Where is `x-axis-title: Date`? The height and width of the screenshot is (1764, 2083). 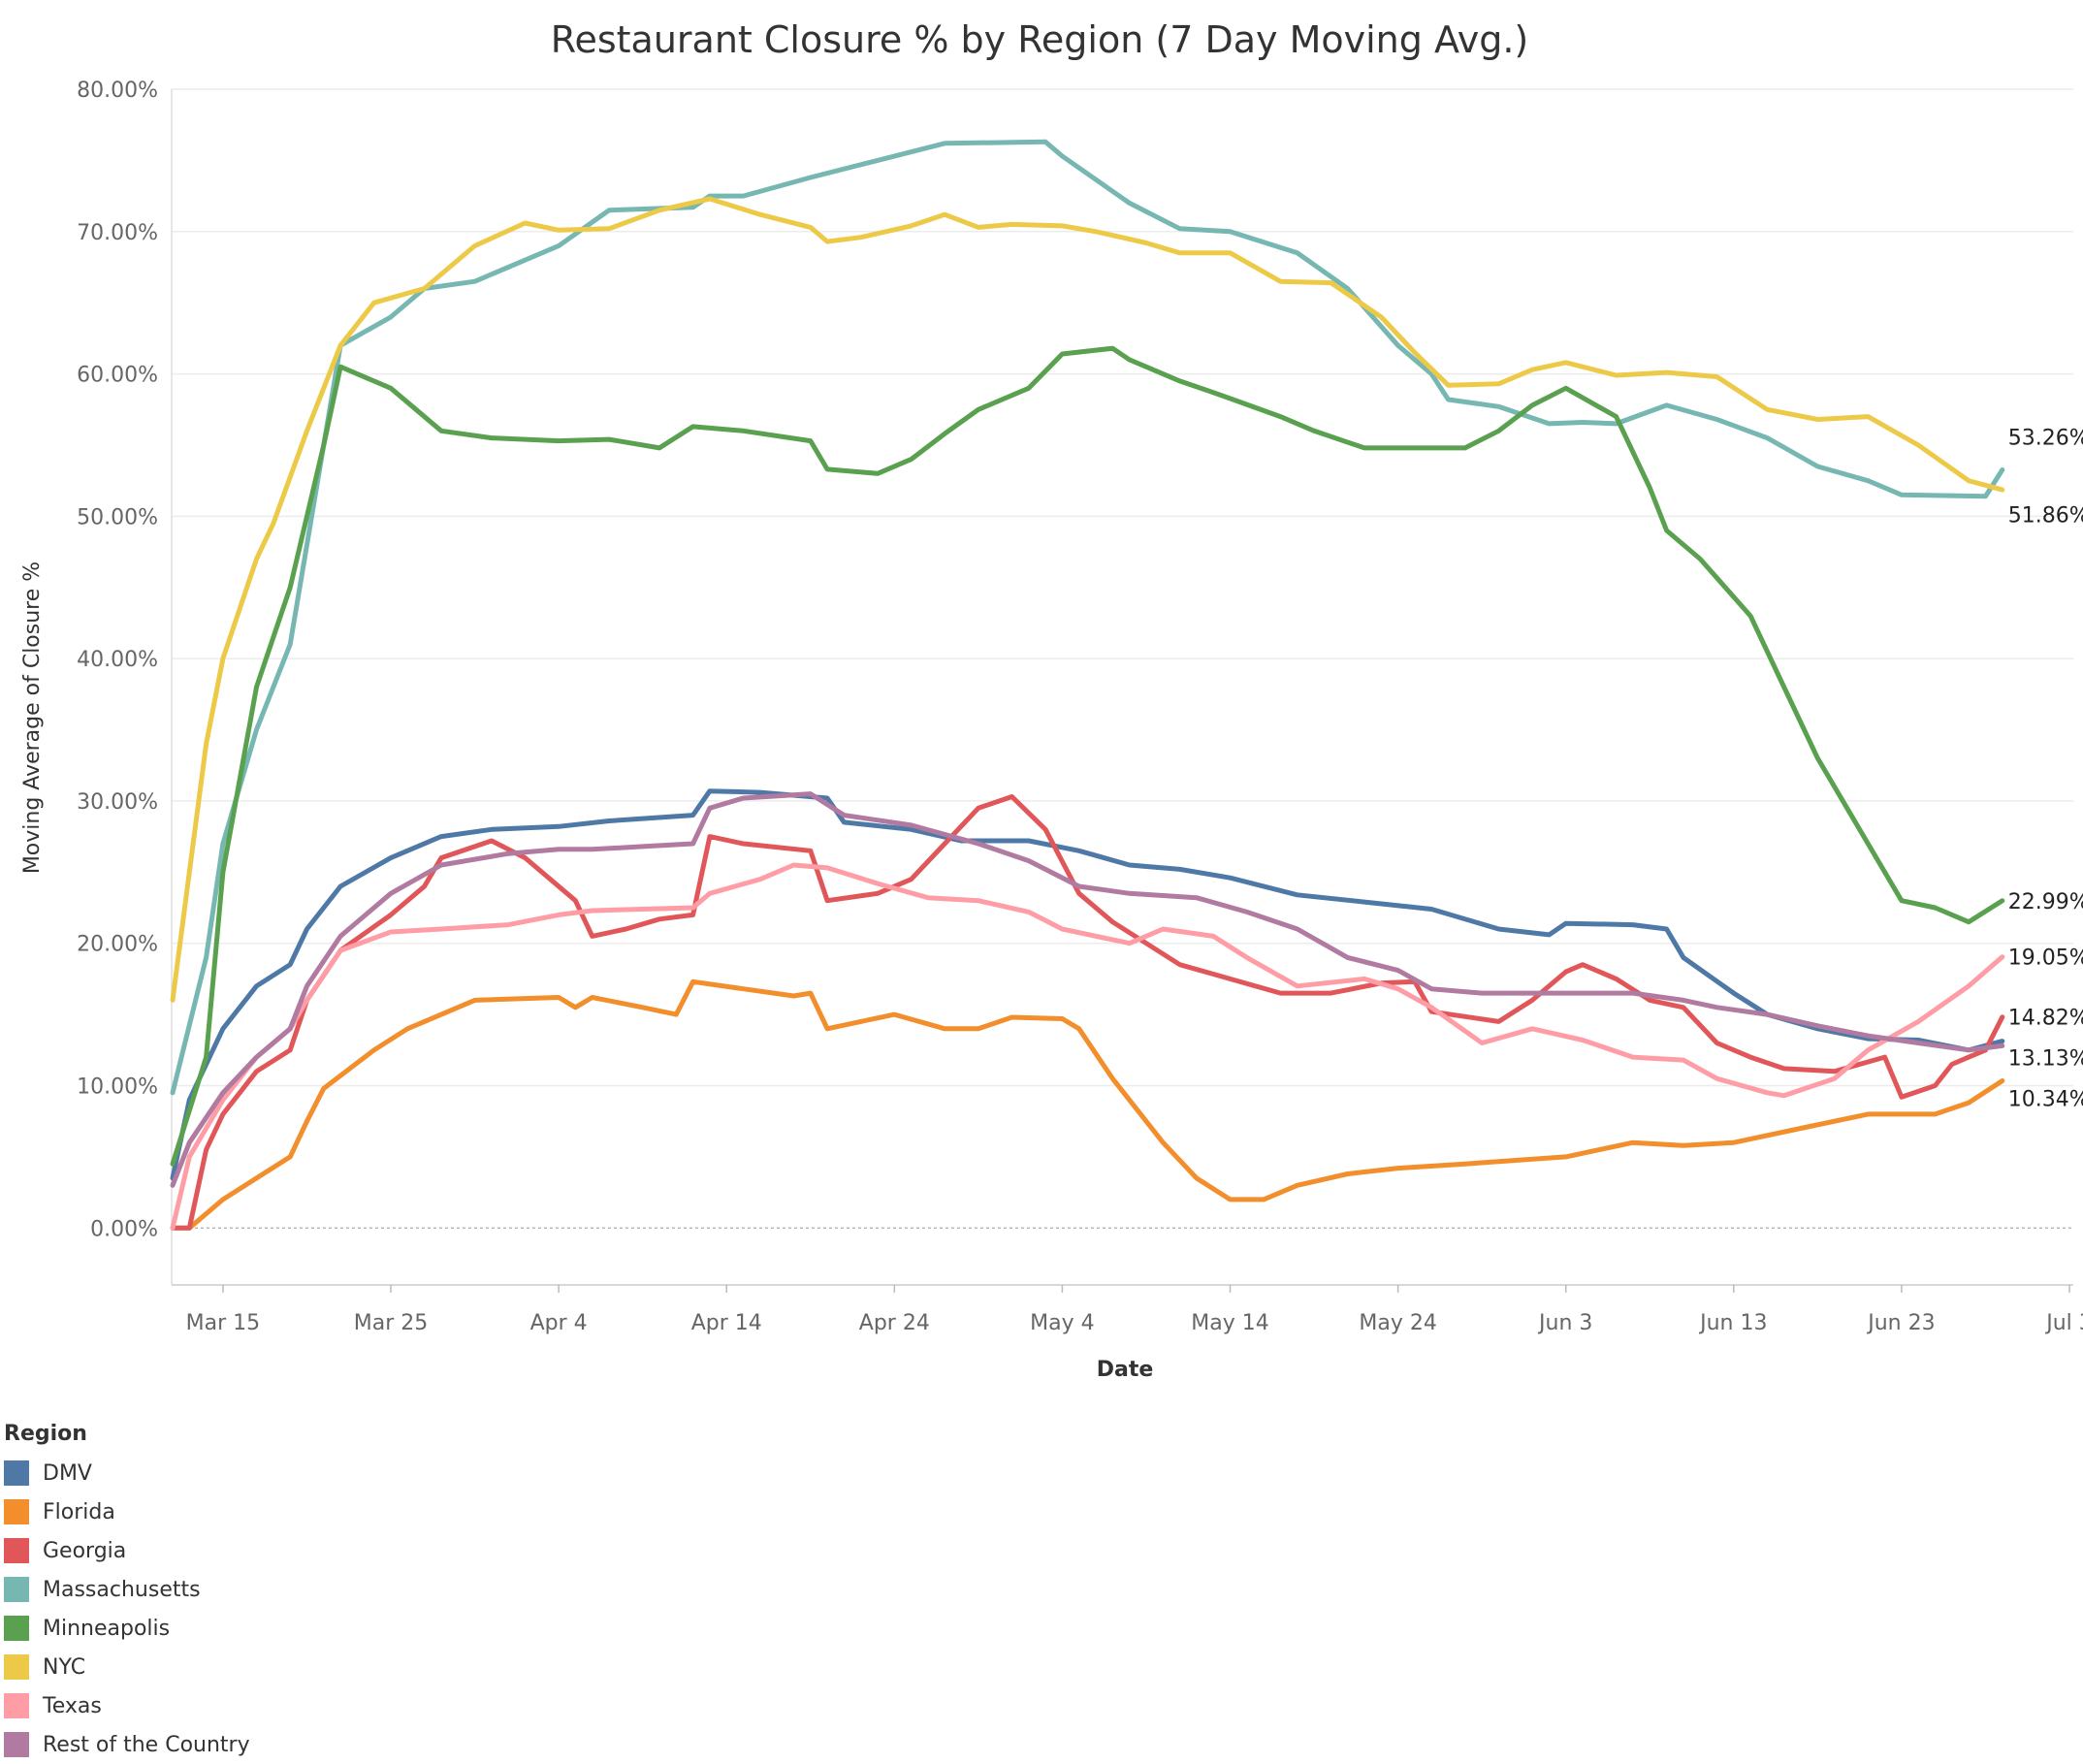
x-axis-title: Date is located at coordinates (1125, 1370).